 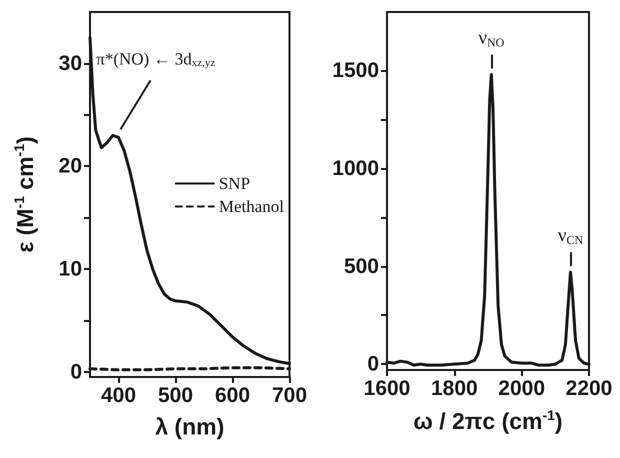 I want to click on x-tick-label: 700, so click(x=290, y=395).